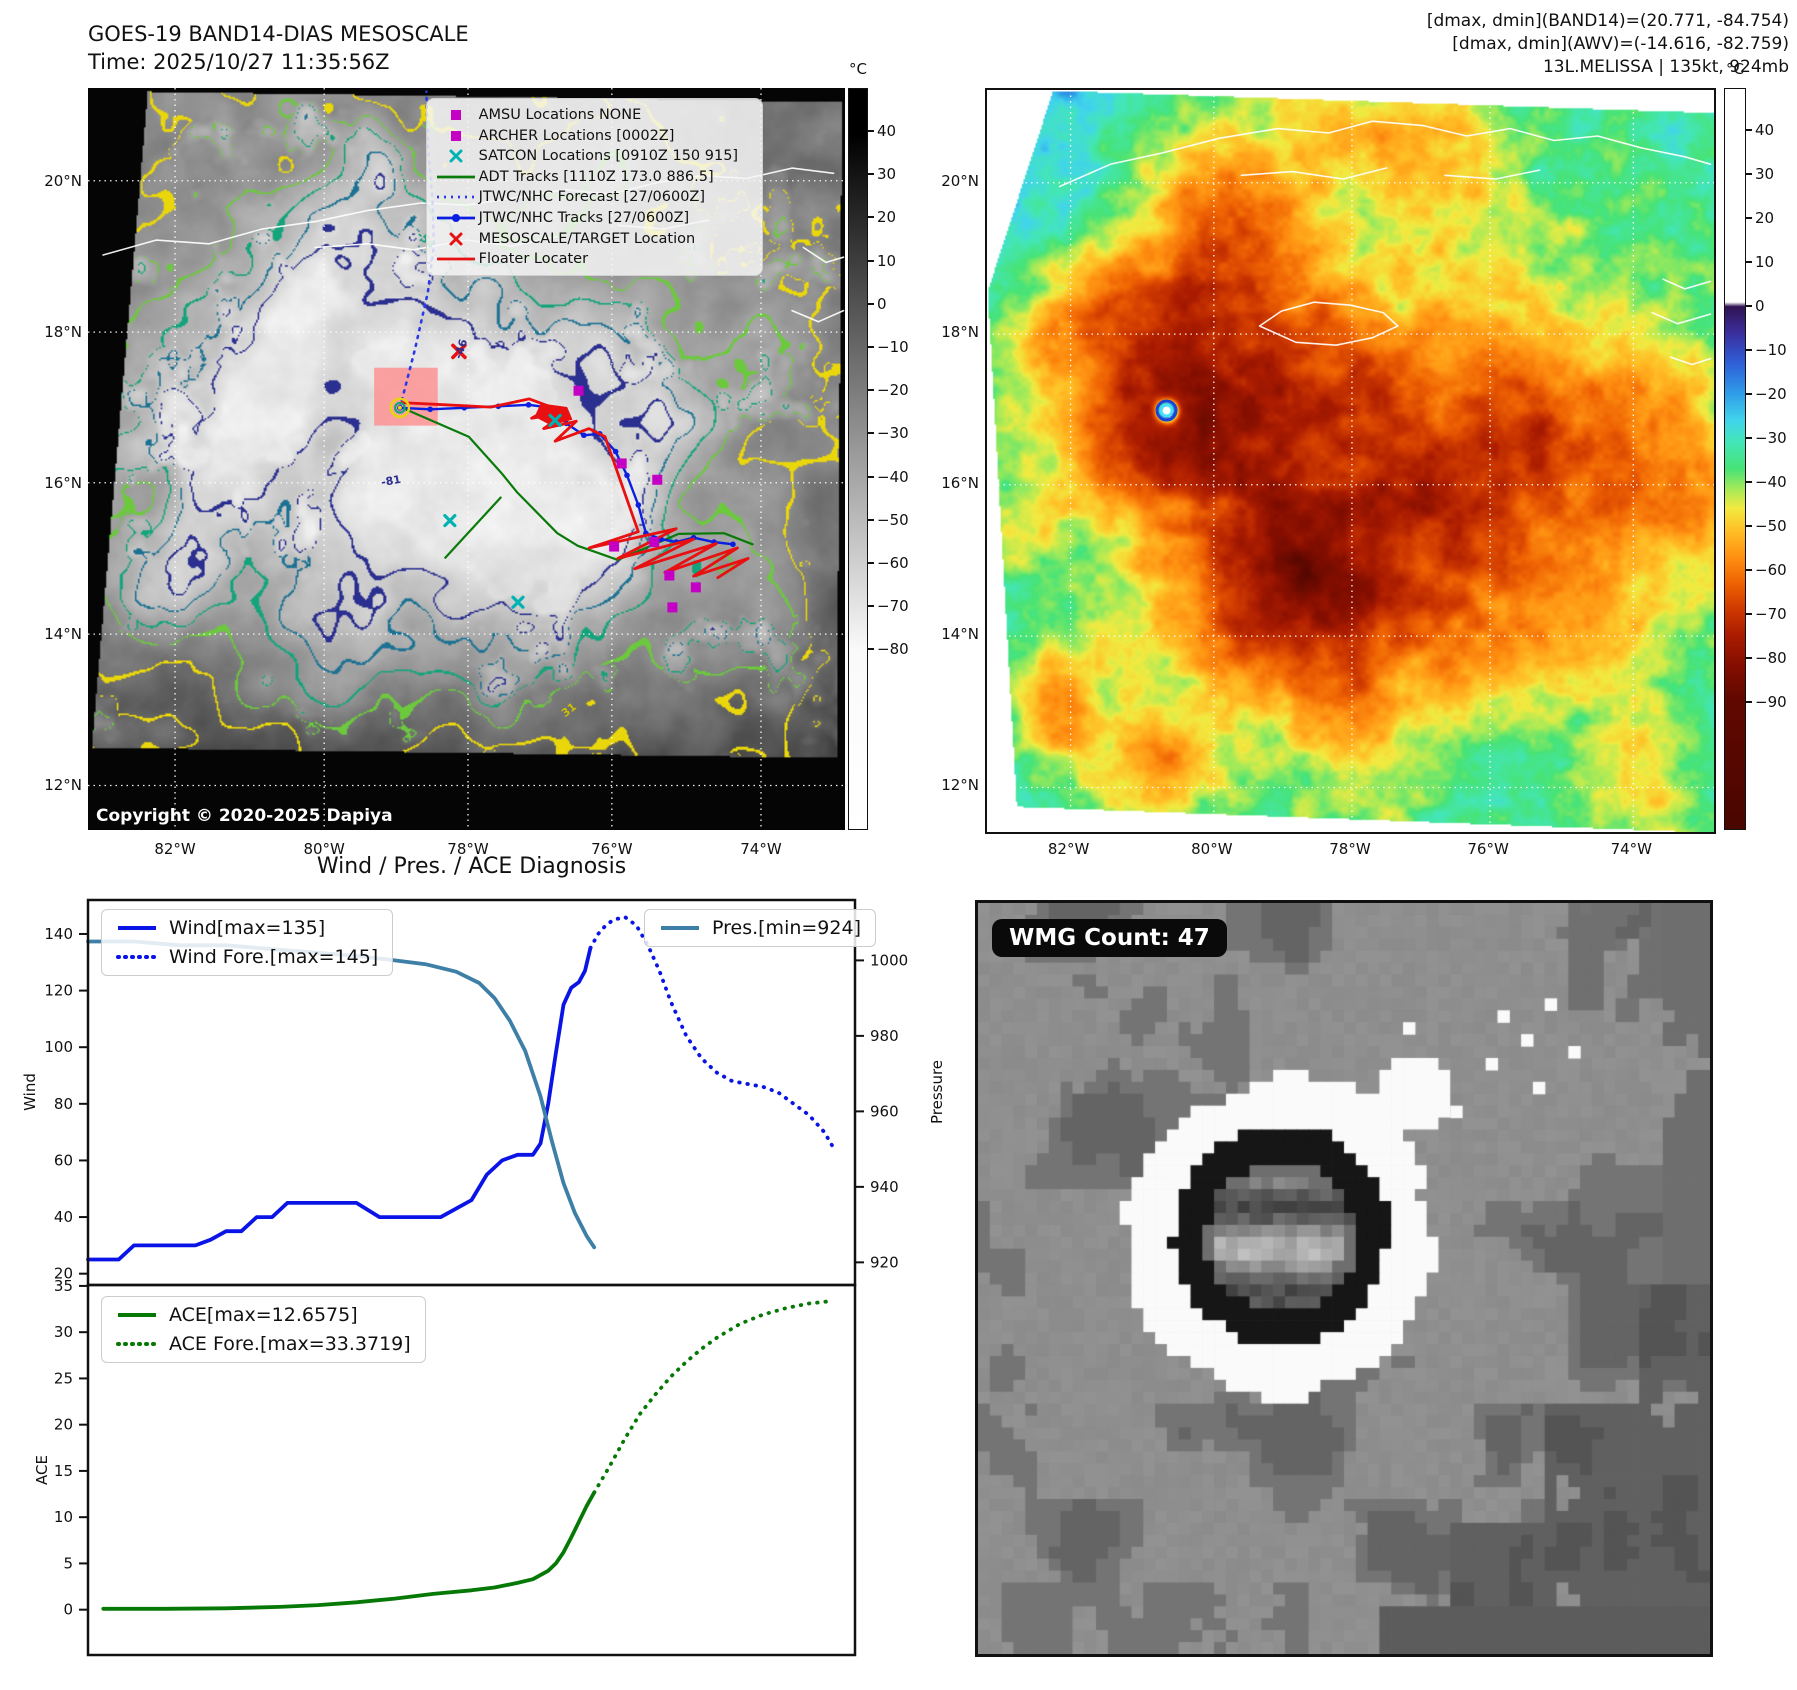 The image size is (1797, 1690). Describe the element at coordinates (63, 1104) in the screenshot. I see `svg-text: 80` at that location.